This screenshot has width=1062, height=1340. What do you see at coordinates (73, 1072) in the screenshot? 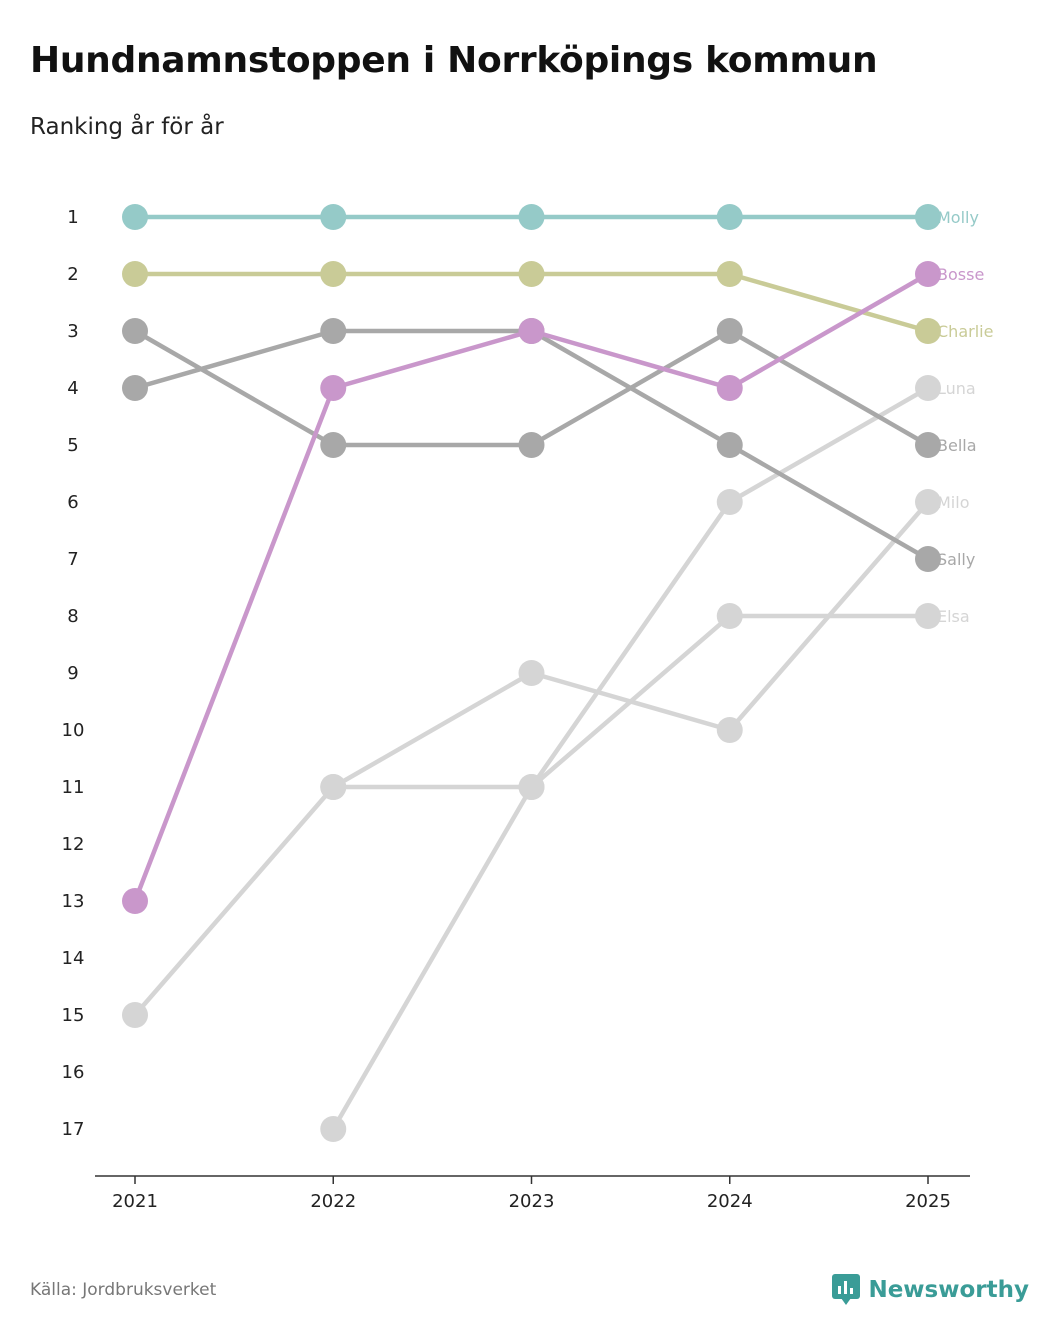
I see `y-tick-label-16: 16` at bounding box center [73, 1072].